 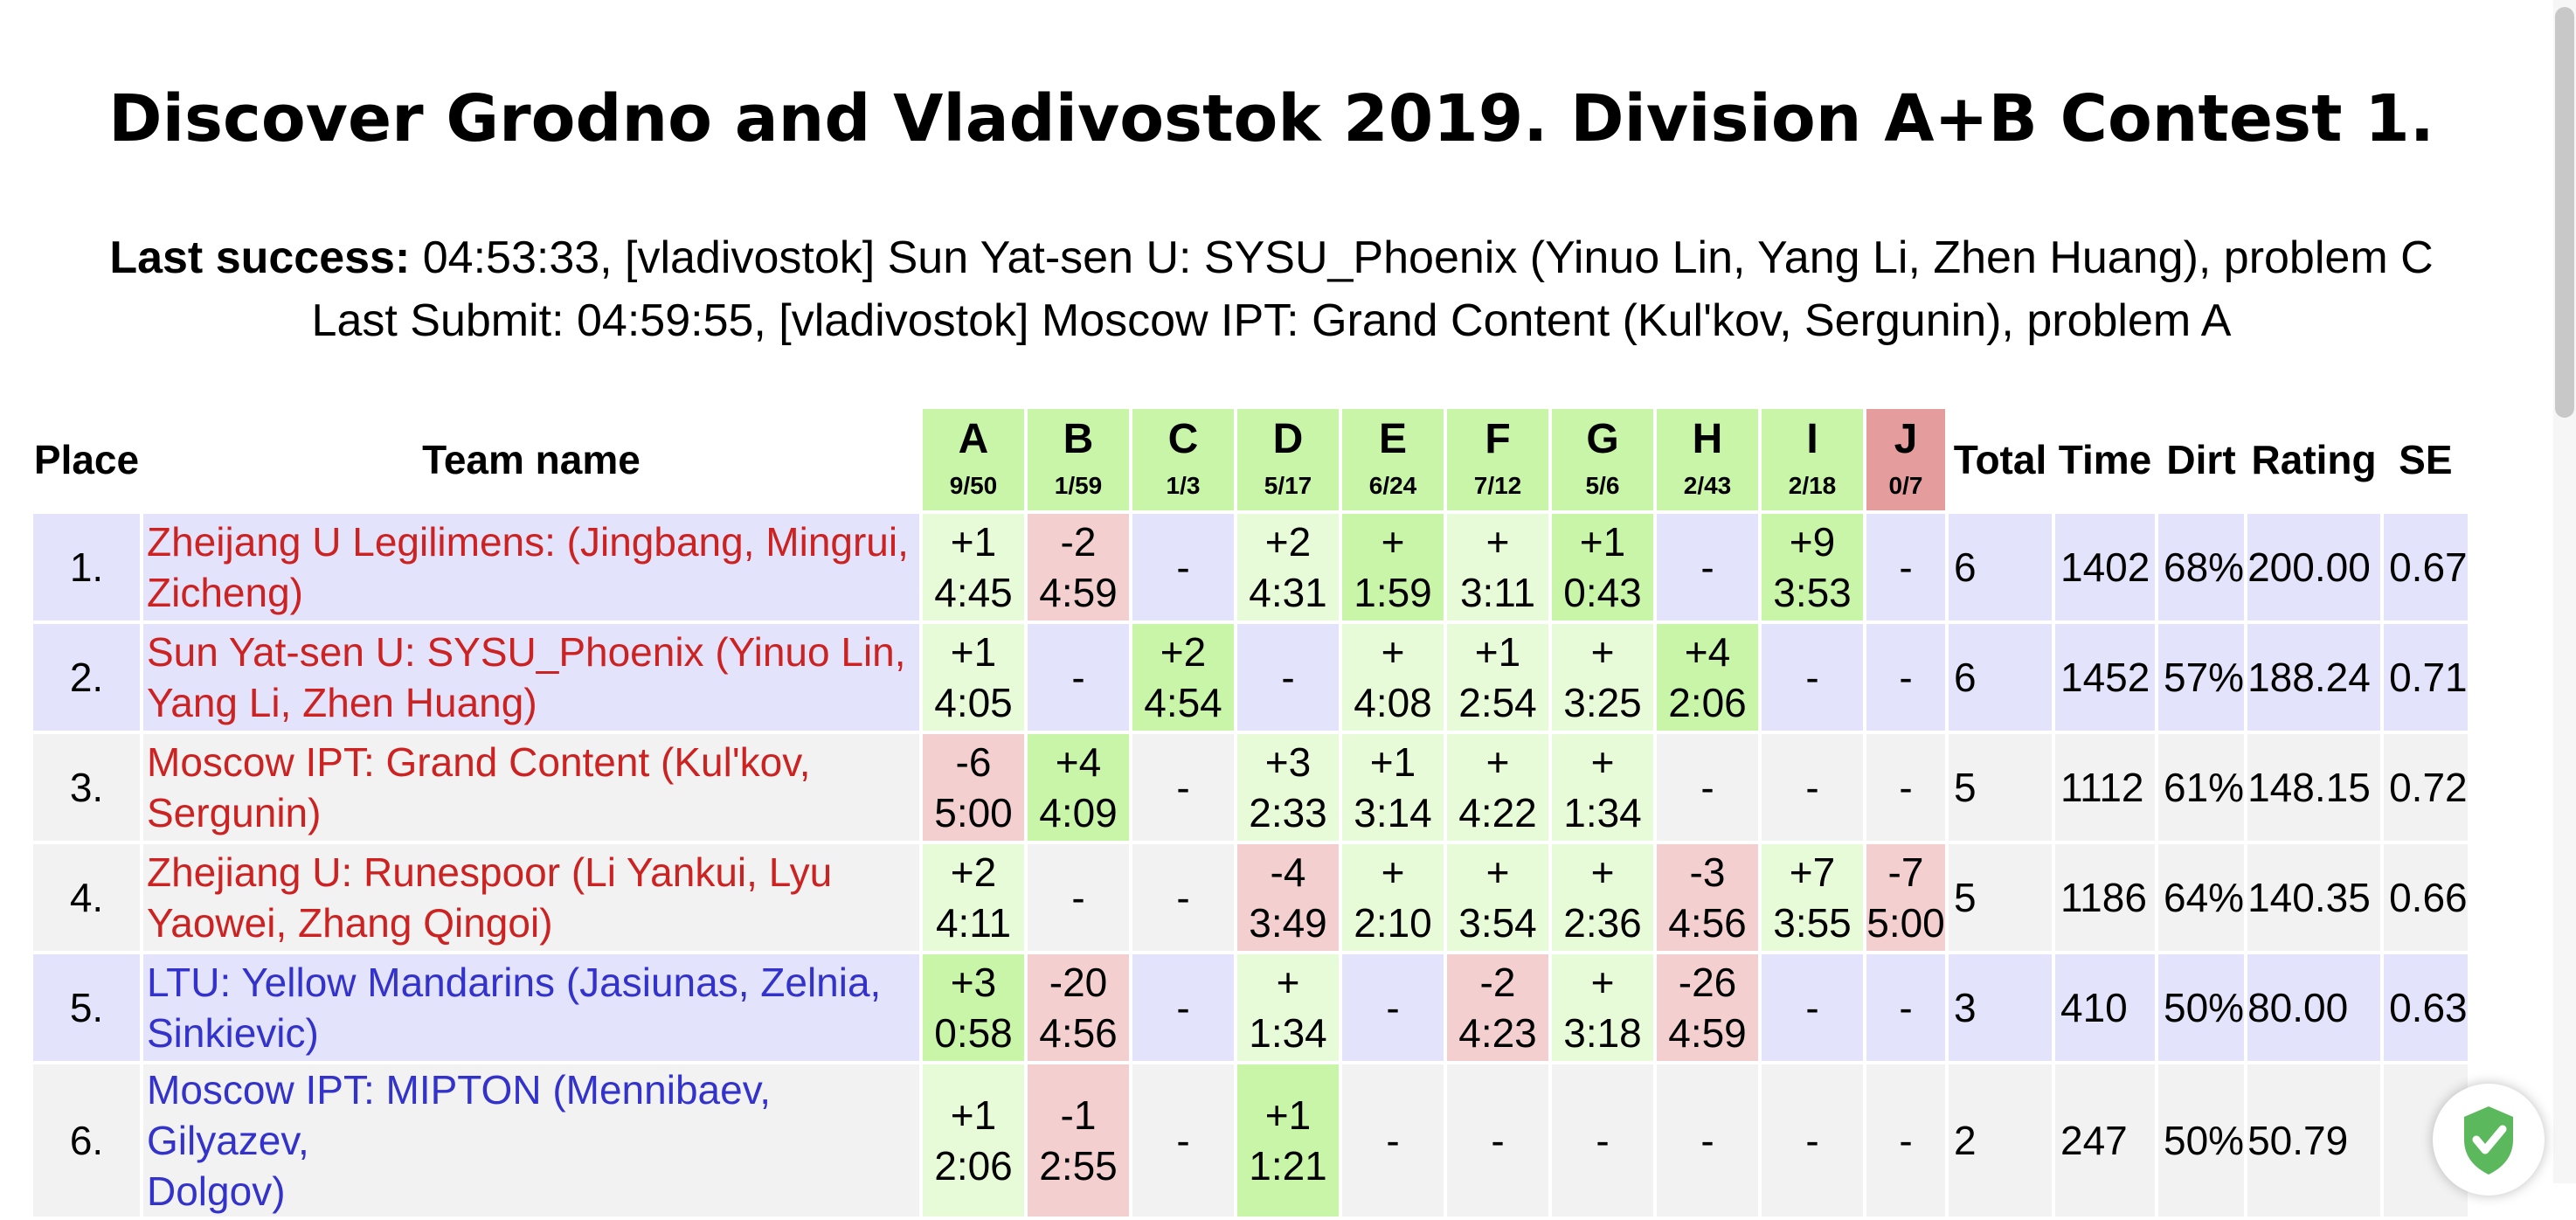 I want to click on solve-time: 0:43, so click(x=1602, y=592).